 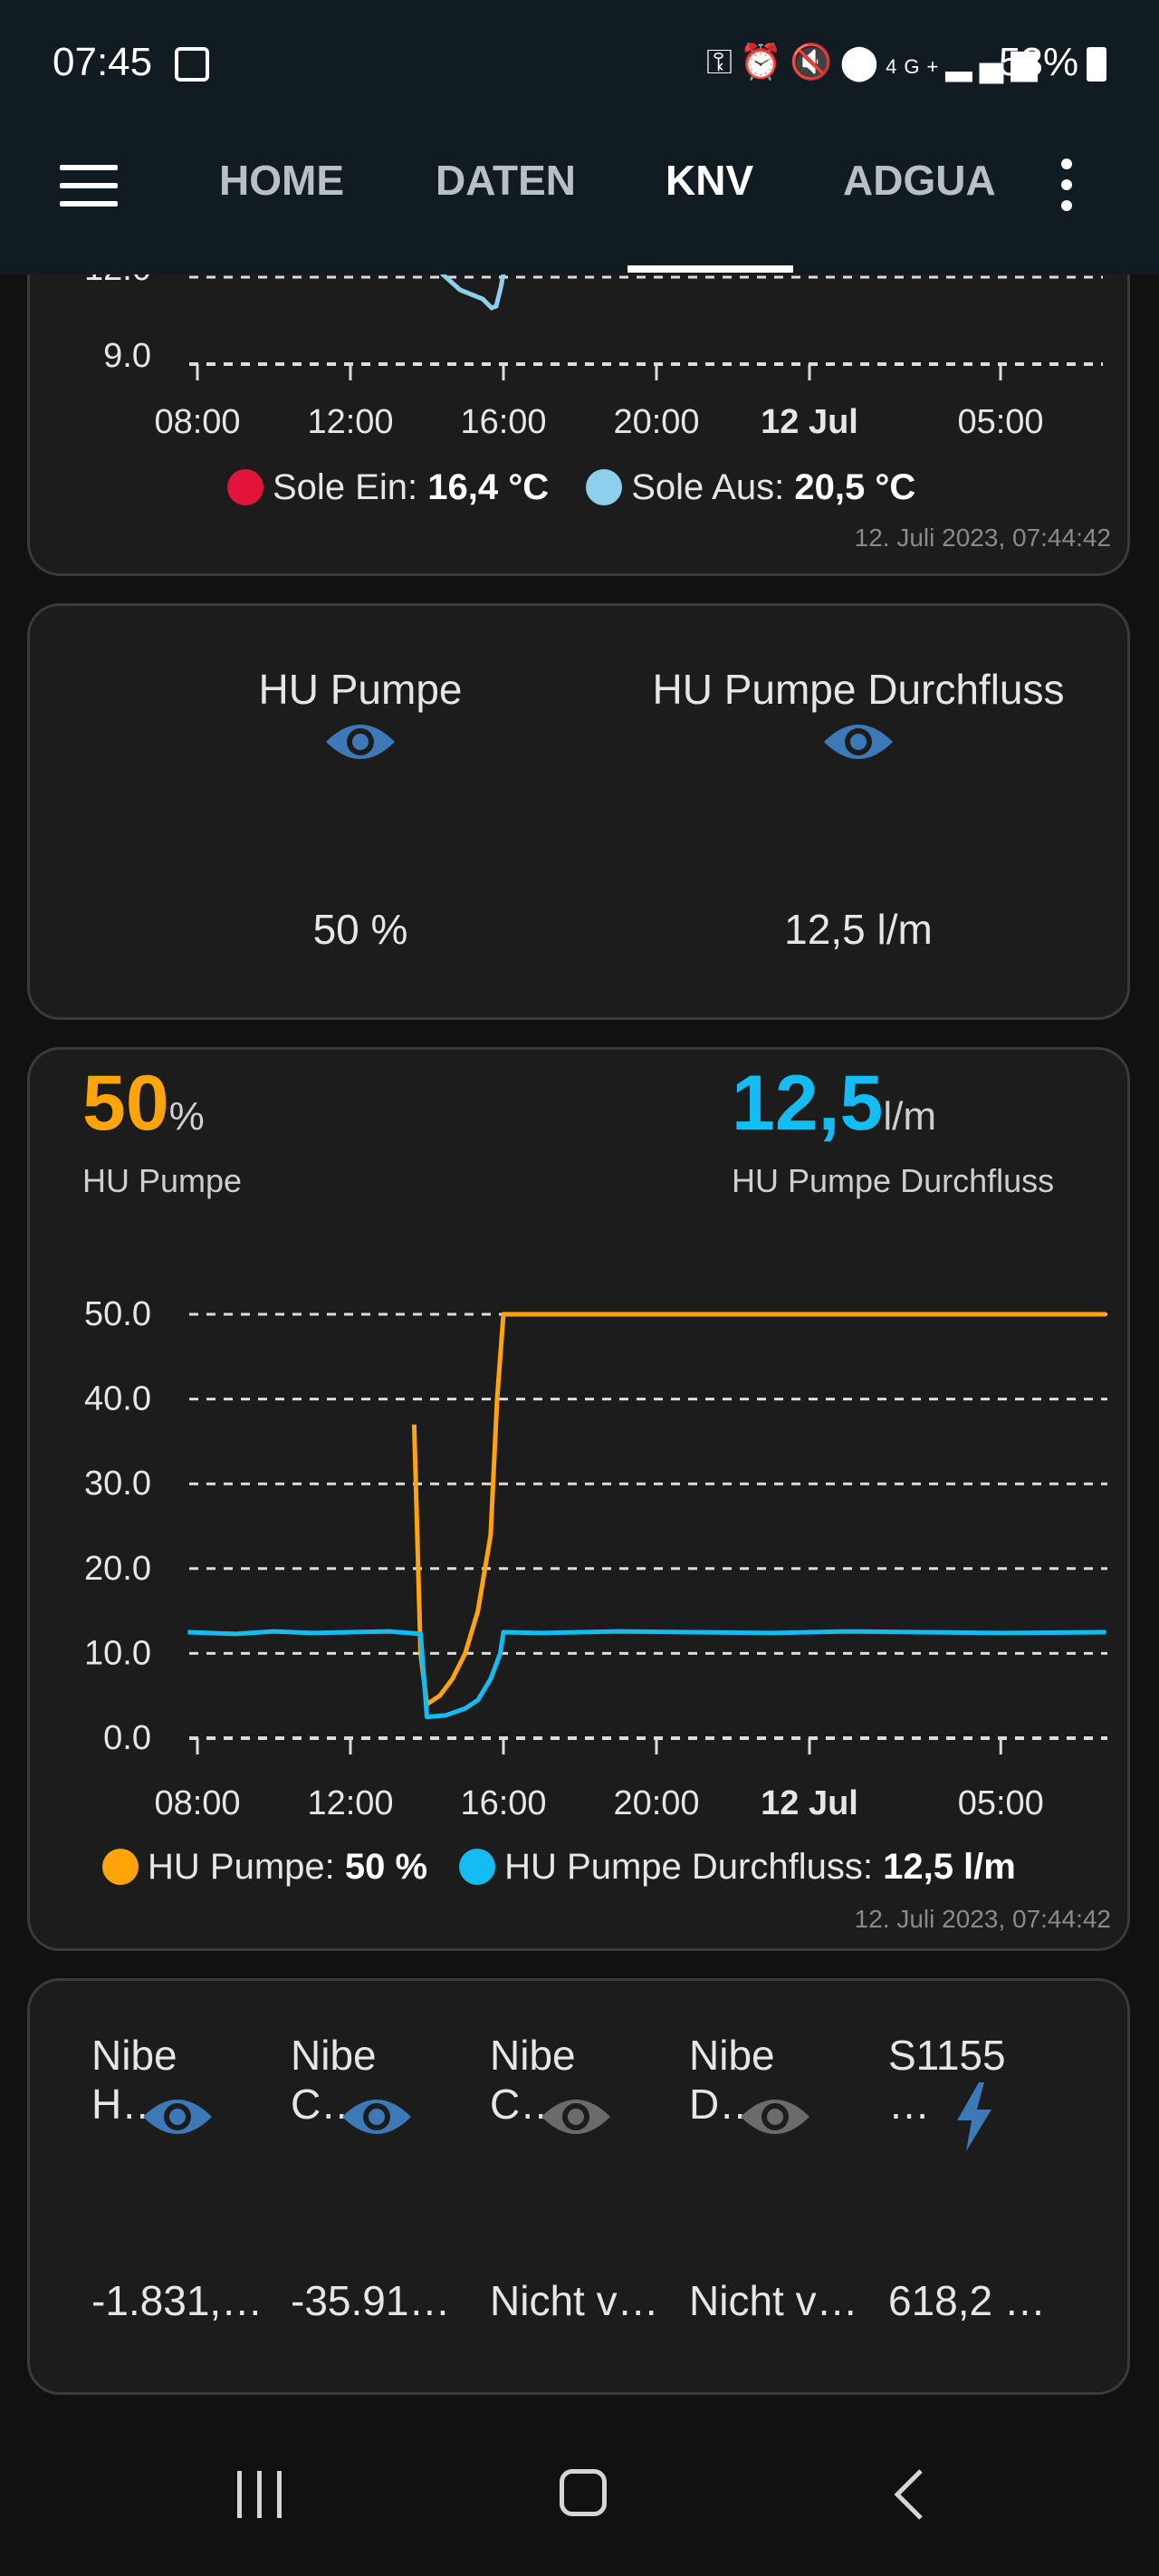 I want to click on legend-item-hu-pumpe: HU Pumpe: 50 %, so click(x=264, y=1867).